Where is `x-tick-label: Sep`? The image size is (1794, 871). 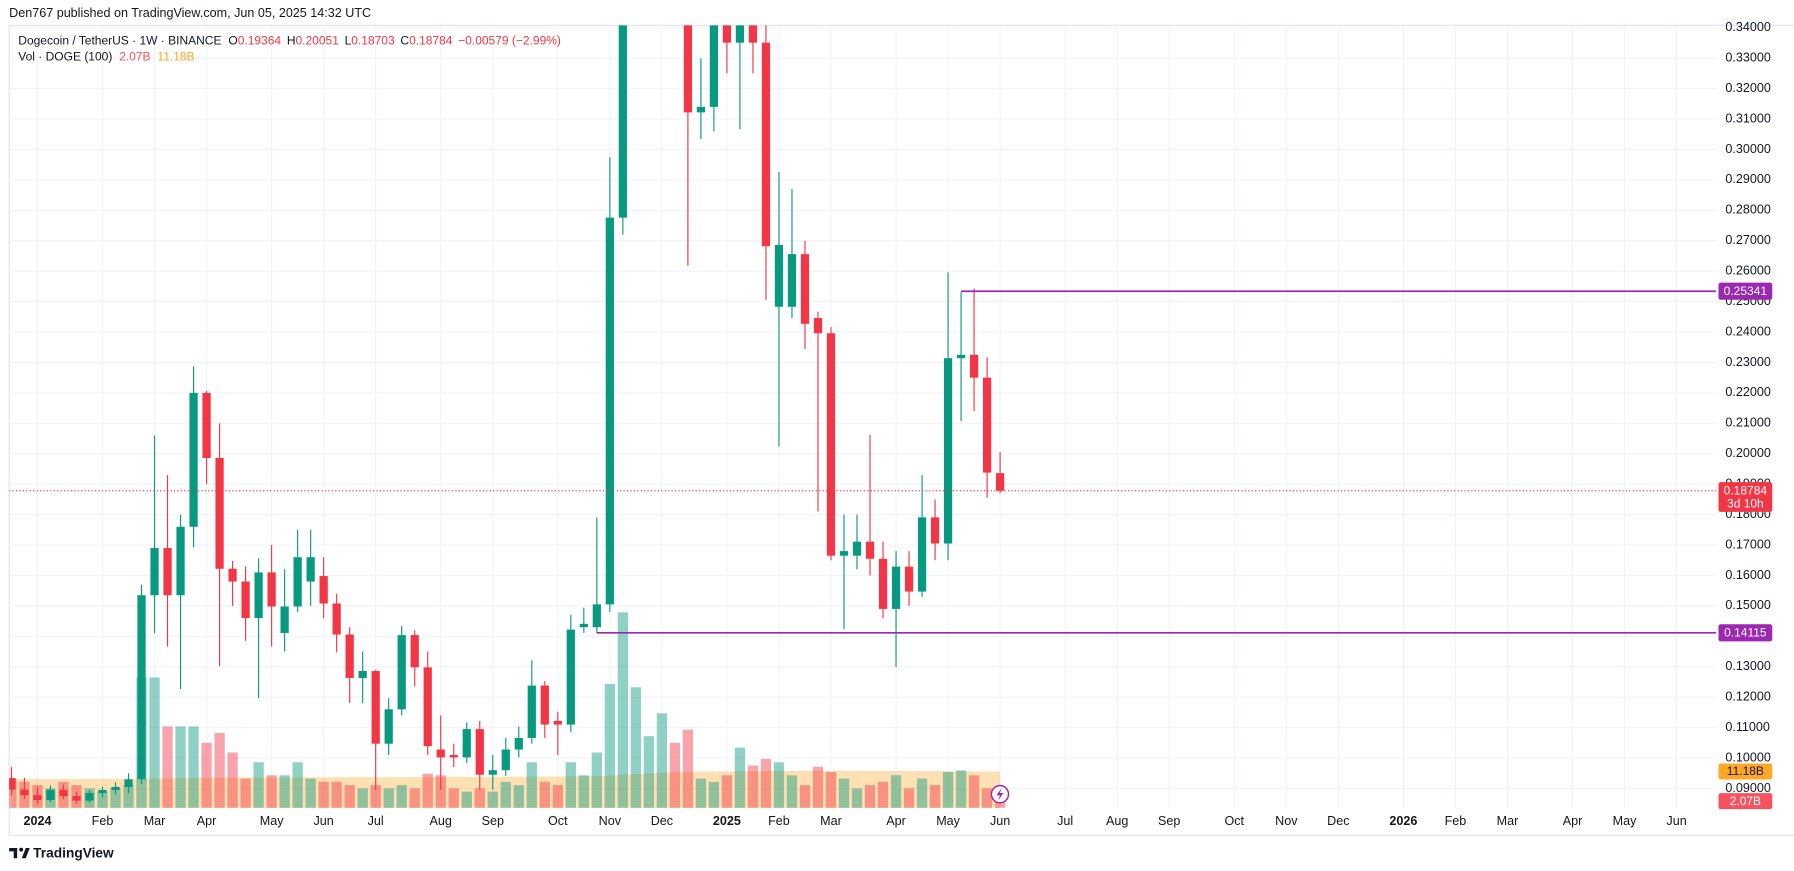
x-tick-label: Sep is located at coordinates (493, 821).